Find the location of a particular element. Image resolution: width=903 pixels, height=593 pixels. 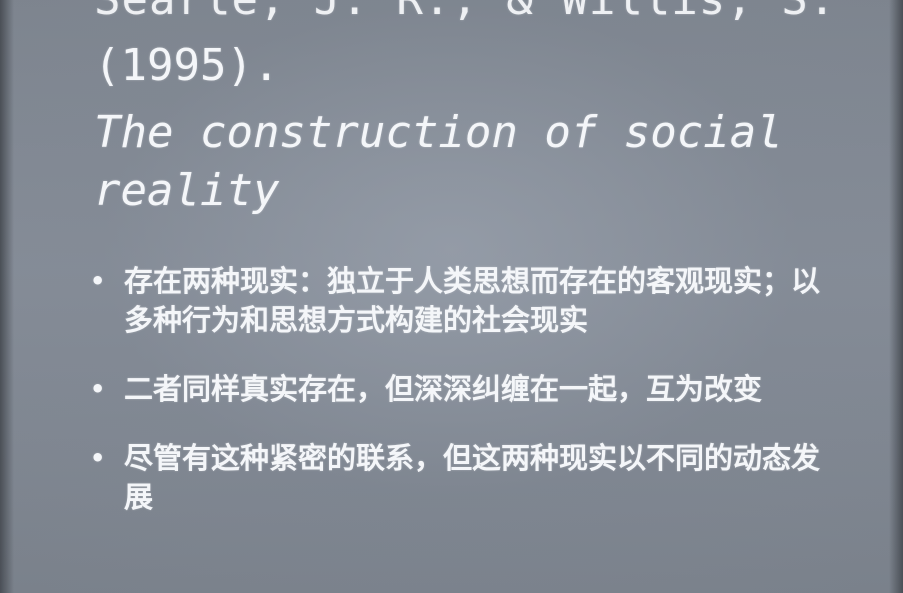

slide-right-shadow is located at coordinates (896, 296).